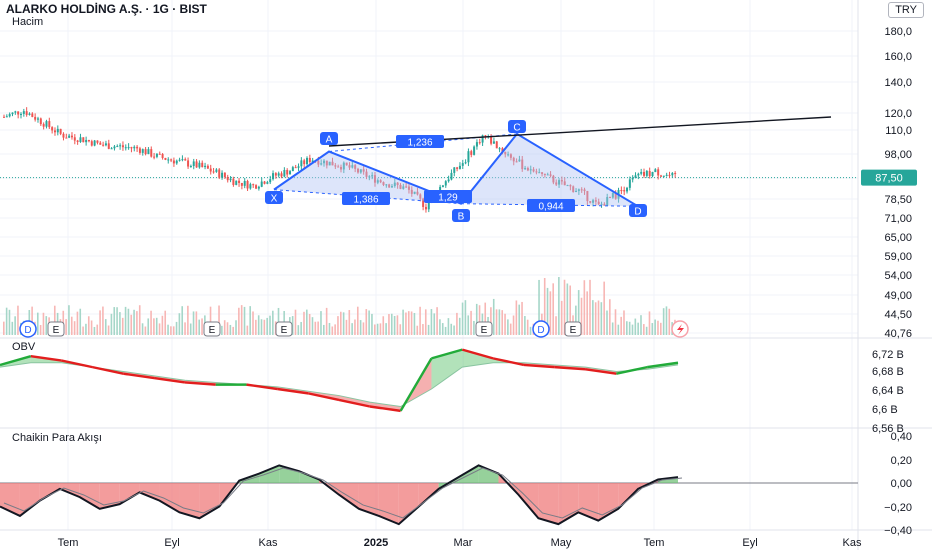 The width and height of the screenshot is (932, 550). Describe the element at coordinates (888, 391) in the screenshot. I see `obv-tick-label: 6,64 B` at that location.